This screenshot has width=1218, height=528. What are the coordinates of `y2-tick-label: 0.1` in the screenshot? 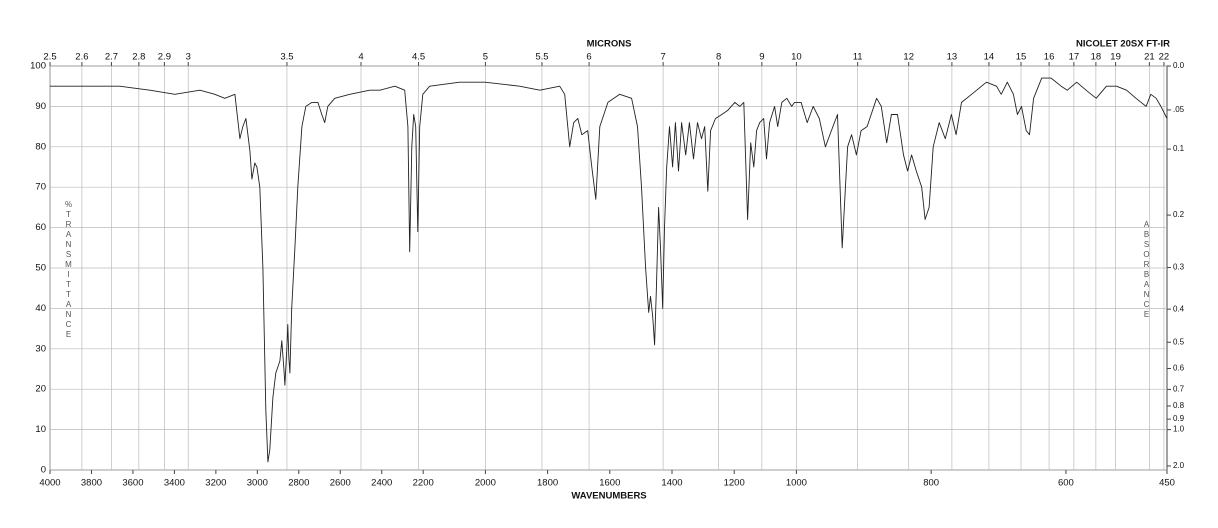 It's located at (1179, 148).